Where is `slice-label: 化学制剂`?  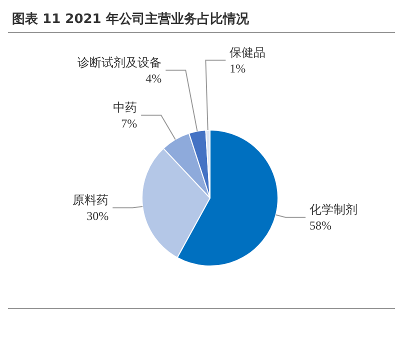
slice-label: 化学制剂 is located at coordinates (334, 209).